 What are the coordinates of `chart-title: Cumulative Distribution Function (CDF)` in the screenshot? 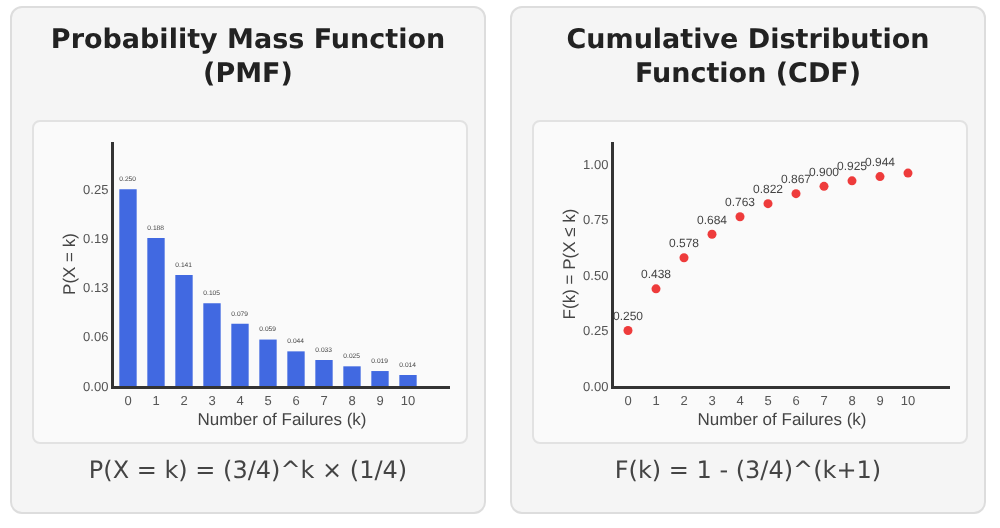 It's located at (748, 58).